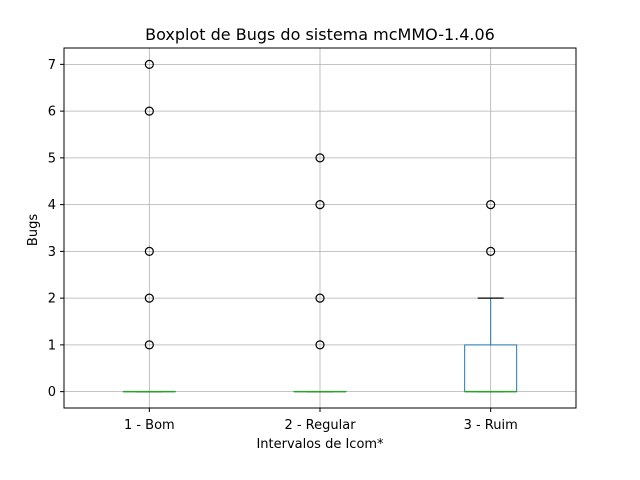 The height and width of the screenshot is (480, 640). I want to click on y-tick-label: 7, so click(52, 65).